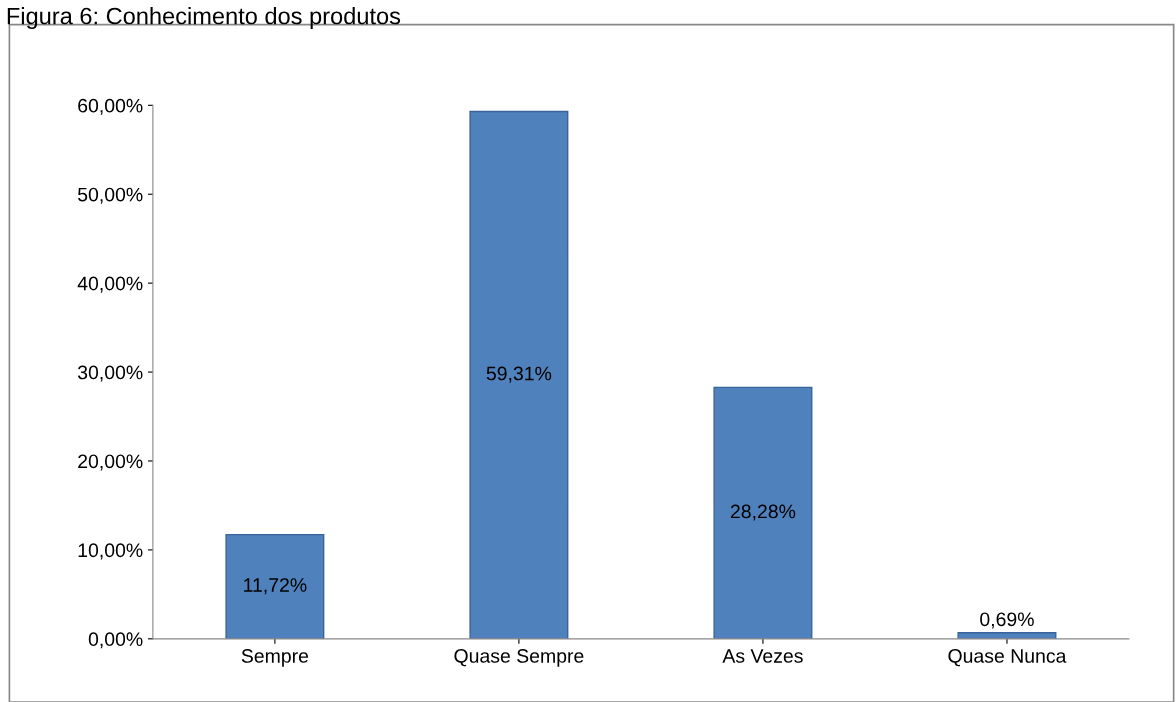  I want to click on x-tick-label: As Vezes, so click(762, 656).